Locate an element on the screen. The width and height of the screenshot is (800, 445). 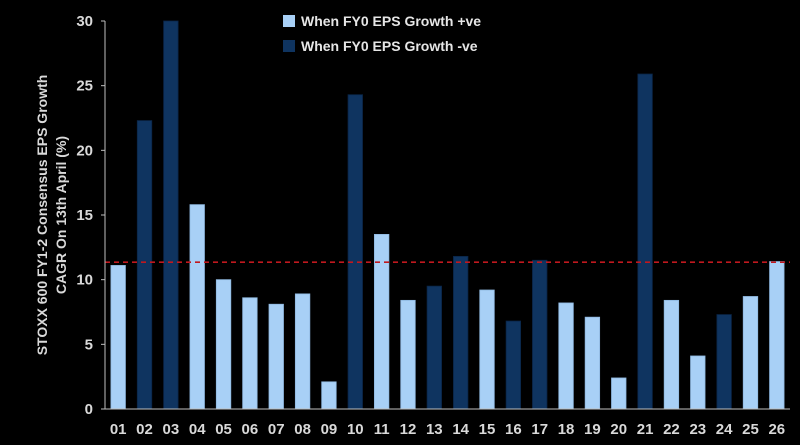
y-axis-label-line-1: STOXX 600 FY1-2 Consensus EPS Growth is located at coordinates (42, 215).